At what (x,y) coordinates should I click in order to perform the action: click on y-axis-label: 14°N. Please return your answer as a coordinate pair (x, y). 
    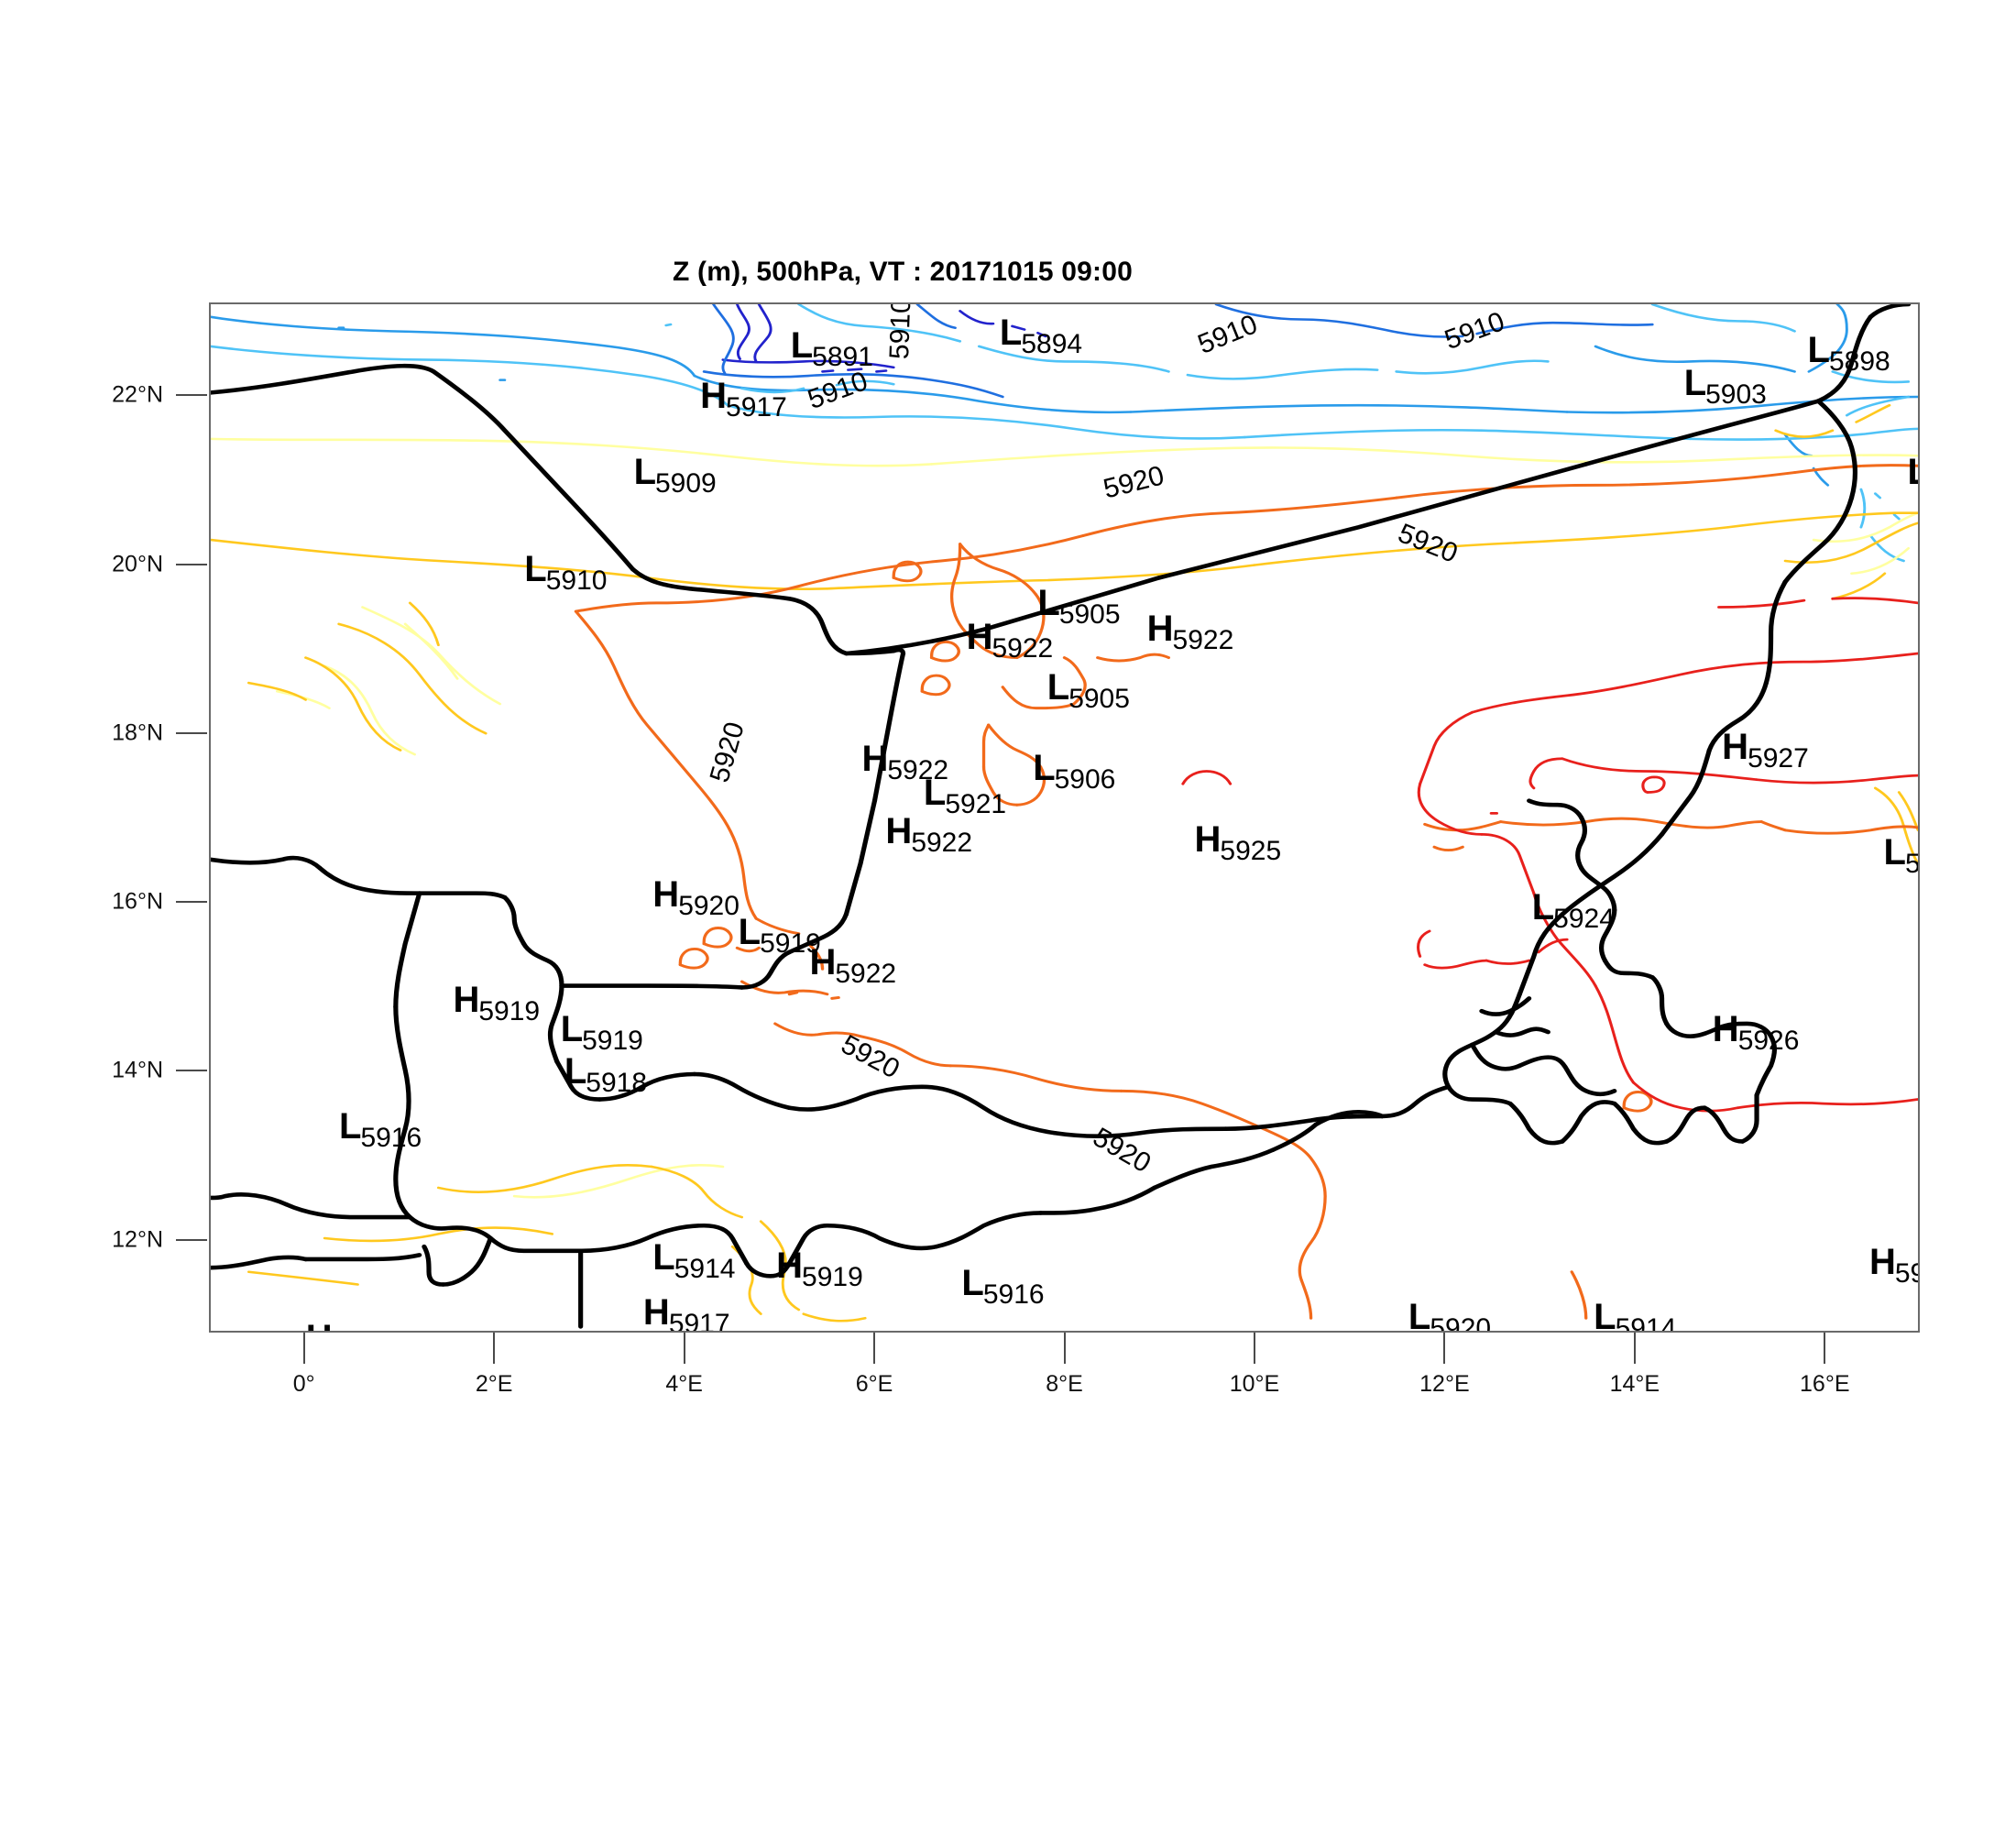
    Looking at the image, I should click on (137, 1070).